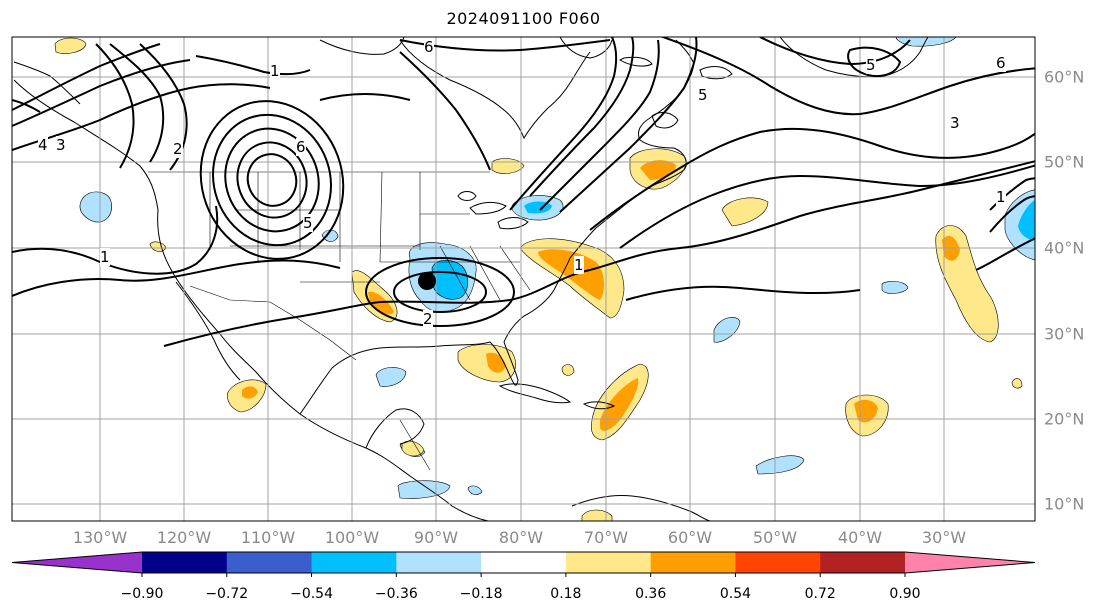 The image size is (1105, 615). Describe the element at coordinates (895, 287) in the screenshot. I see `negative-anomaly-atlantic-east` at that location.